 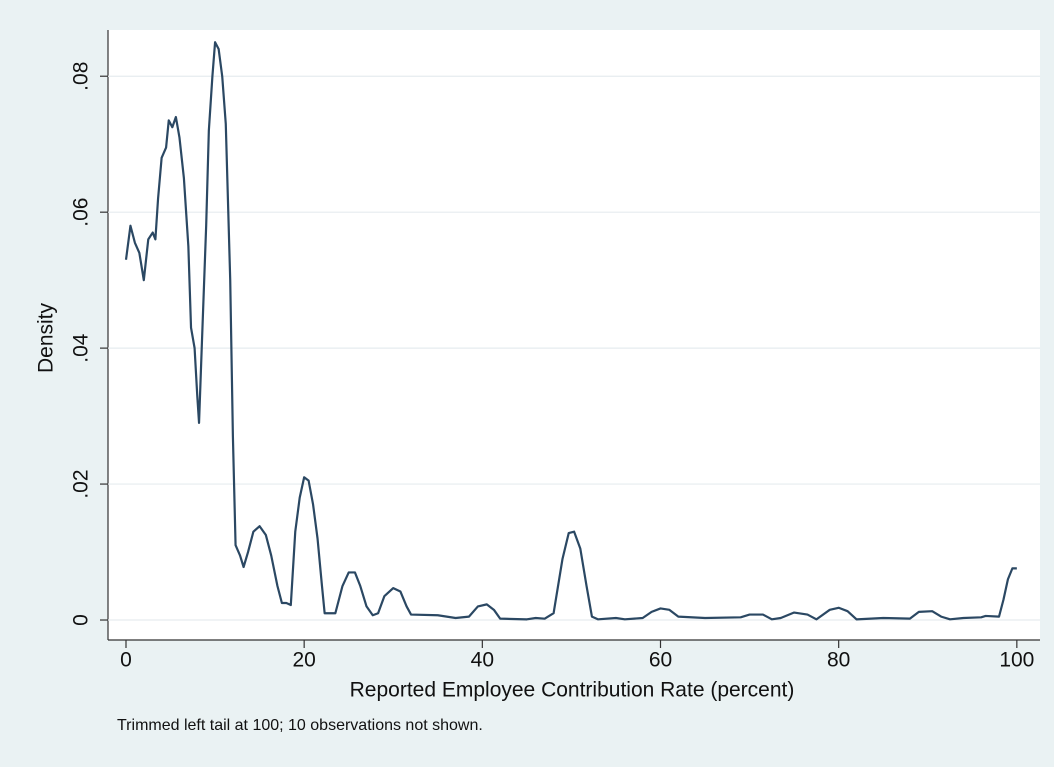 I want to click on y-axis-title: Density, so click(x=46, y=337).